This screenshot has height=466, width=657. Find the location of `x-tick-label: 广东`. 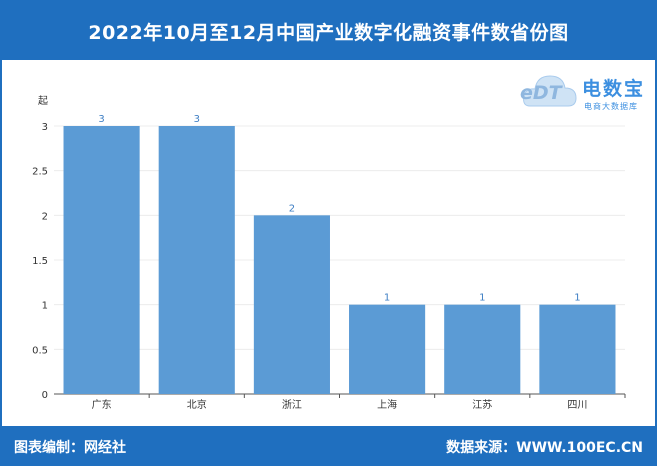

x-tick-label: 广东 is located at coordinates (102, 404).